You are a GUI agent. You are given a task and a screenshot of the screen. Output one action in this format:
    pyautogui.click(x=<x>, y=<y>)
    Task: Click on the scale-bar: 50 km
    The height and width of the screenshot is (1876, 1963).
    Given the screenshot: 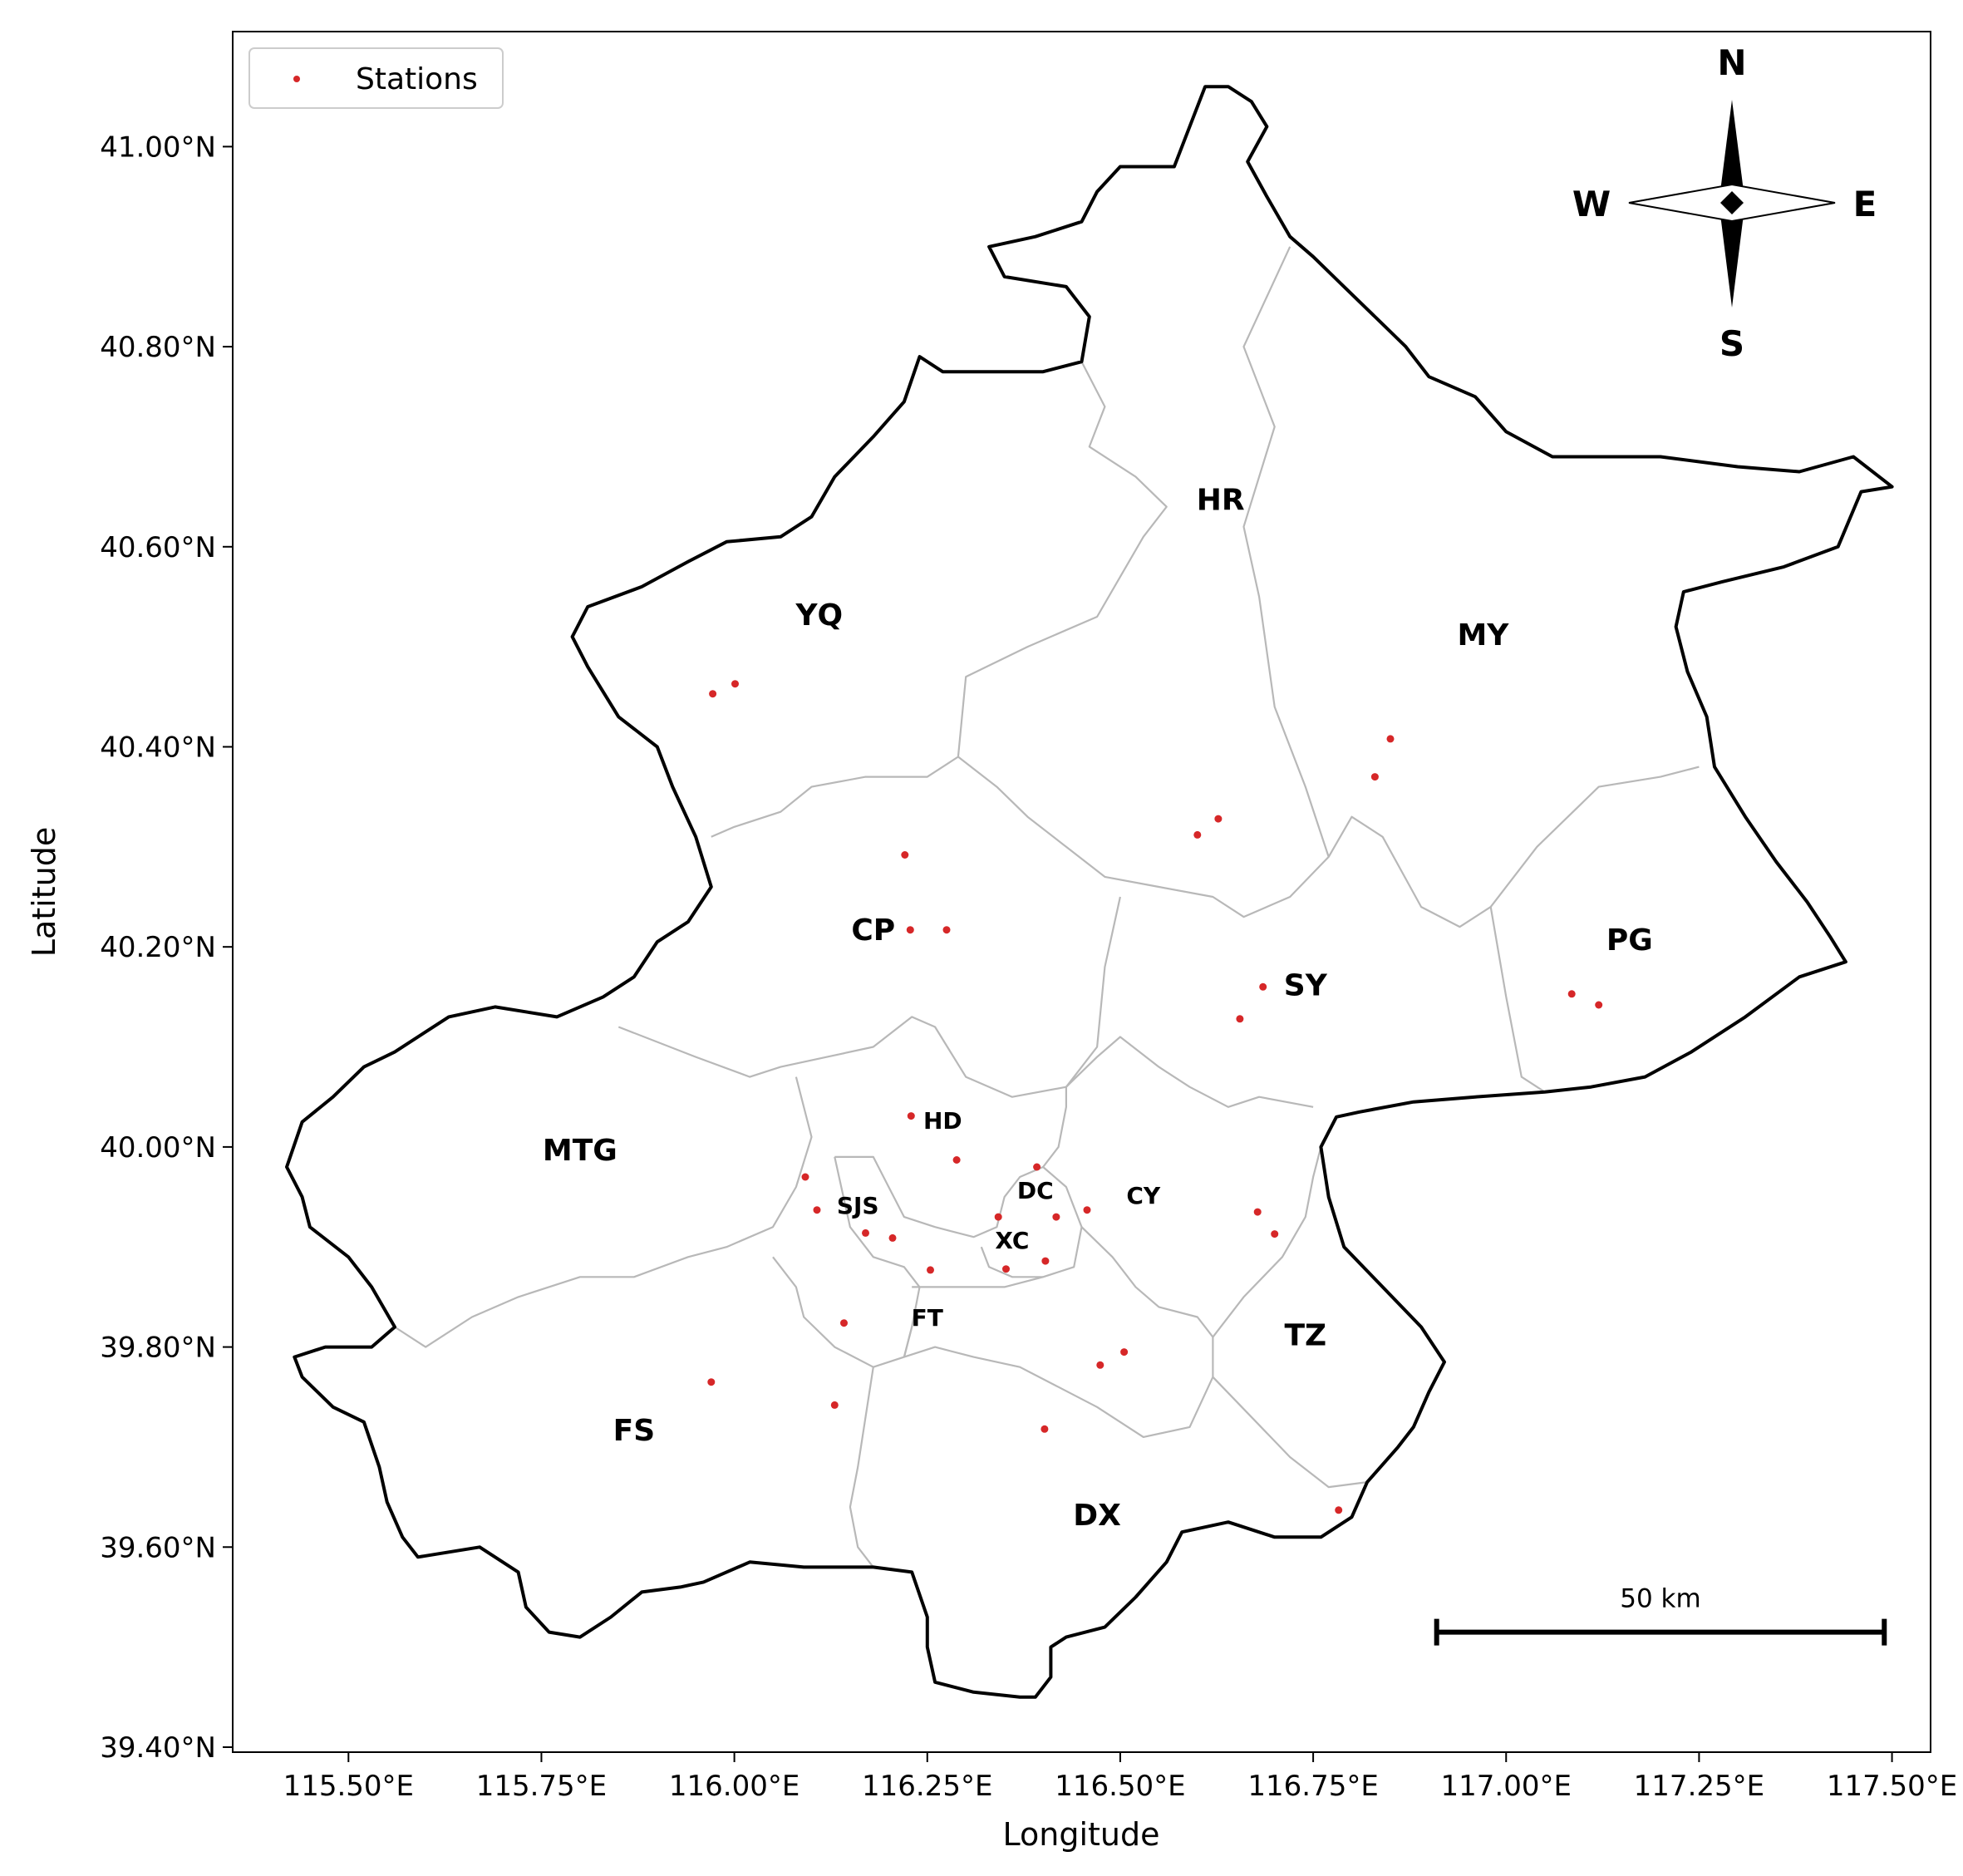 What is the action you would take?
    pyautogui.click(x=1660, y=1615)
    